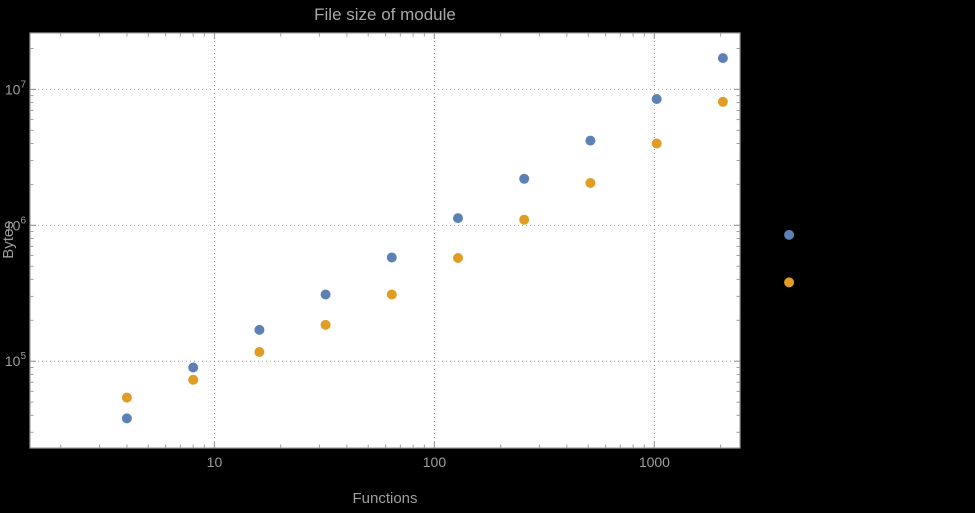 Image resolution: width=975 pixels, height=513 pixels. I want to click on svg-text: 100, so click(435, 462).